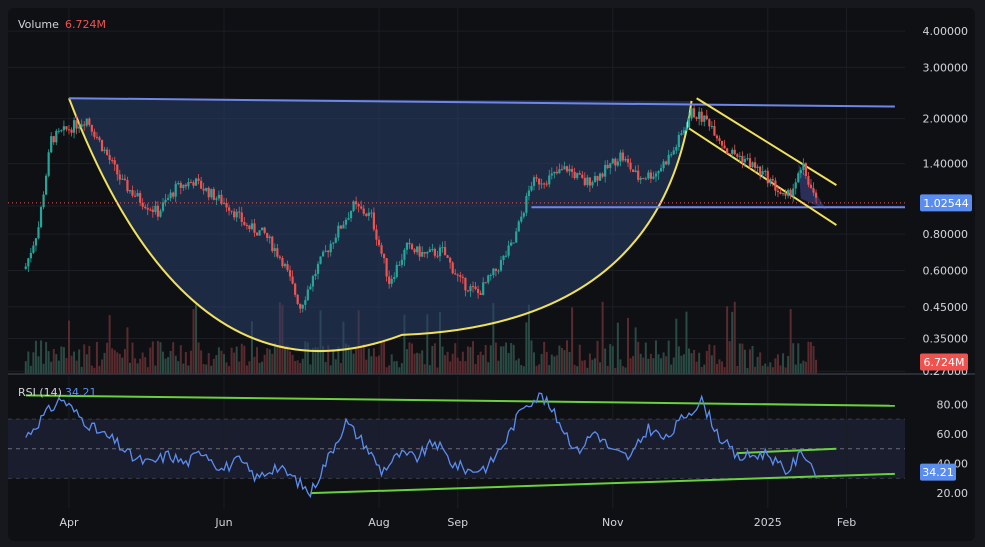  Describe the element at coordinates (946, 338) in the screenshot. I see `price-tick-label: 0.35000` at that location.